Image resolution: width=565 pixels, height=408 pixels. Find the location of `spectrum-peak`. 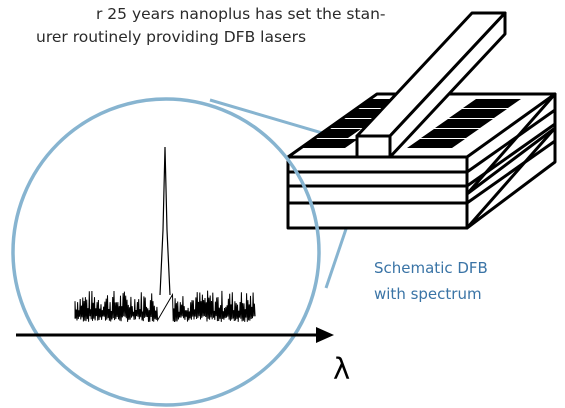

spectrum-peak is located at coordinates (165, 221).